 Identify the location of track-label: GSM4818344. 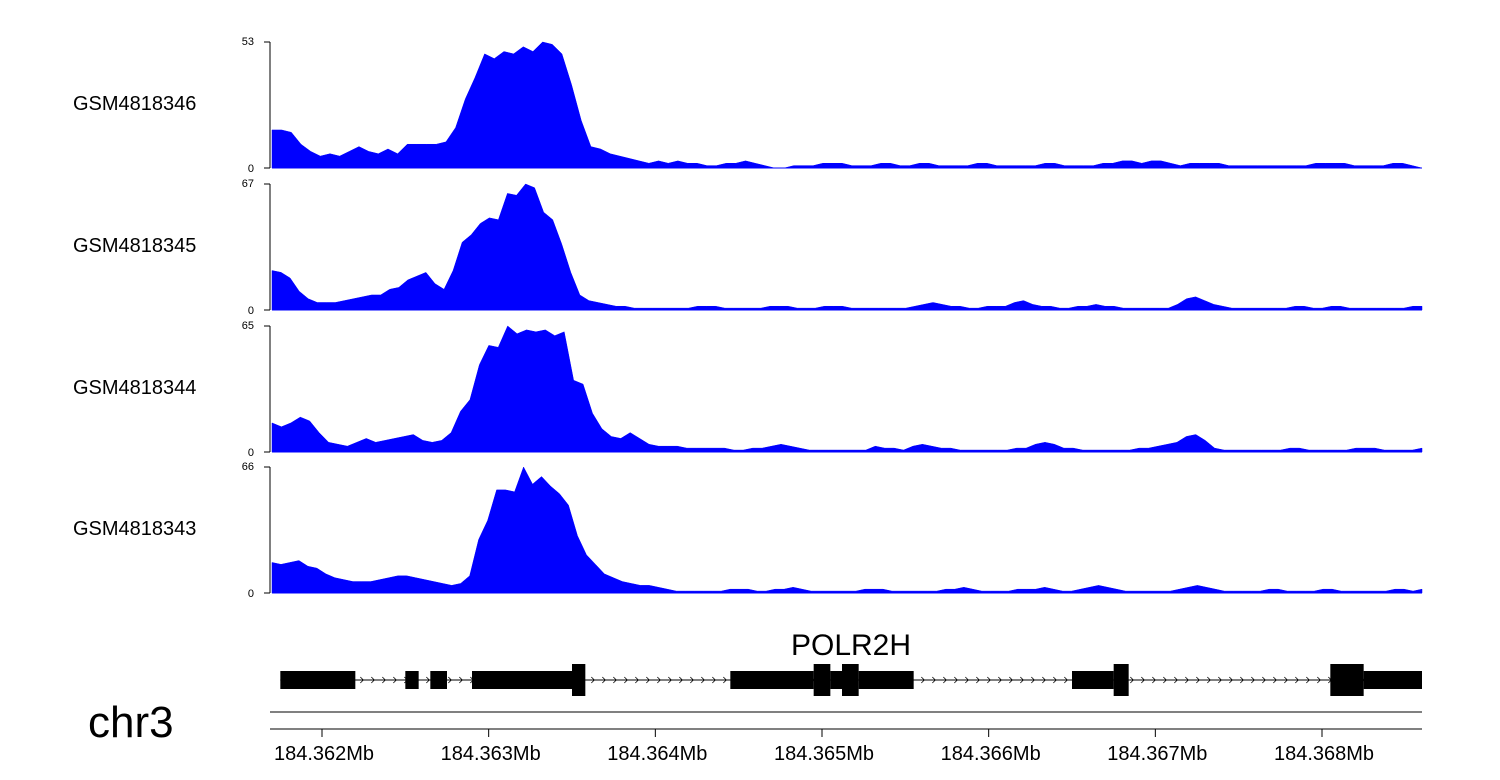
(134, 388).